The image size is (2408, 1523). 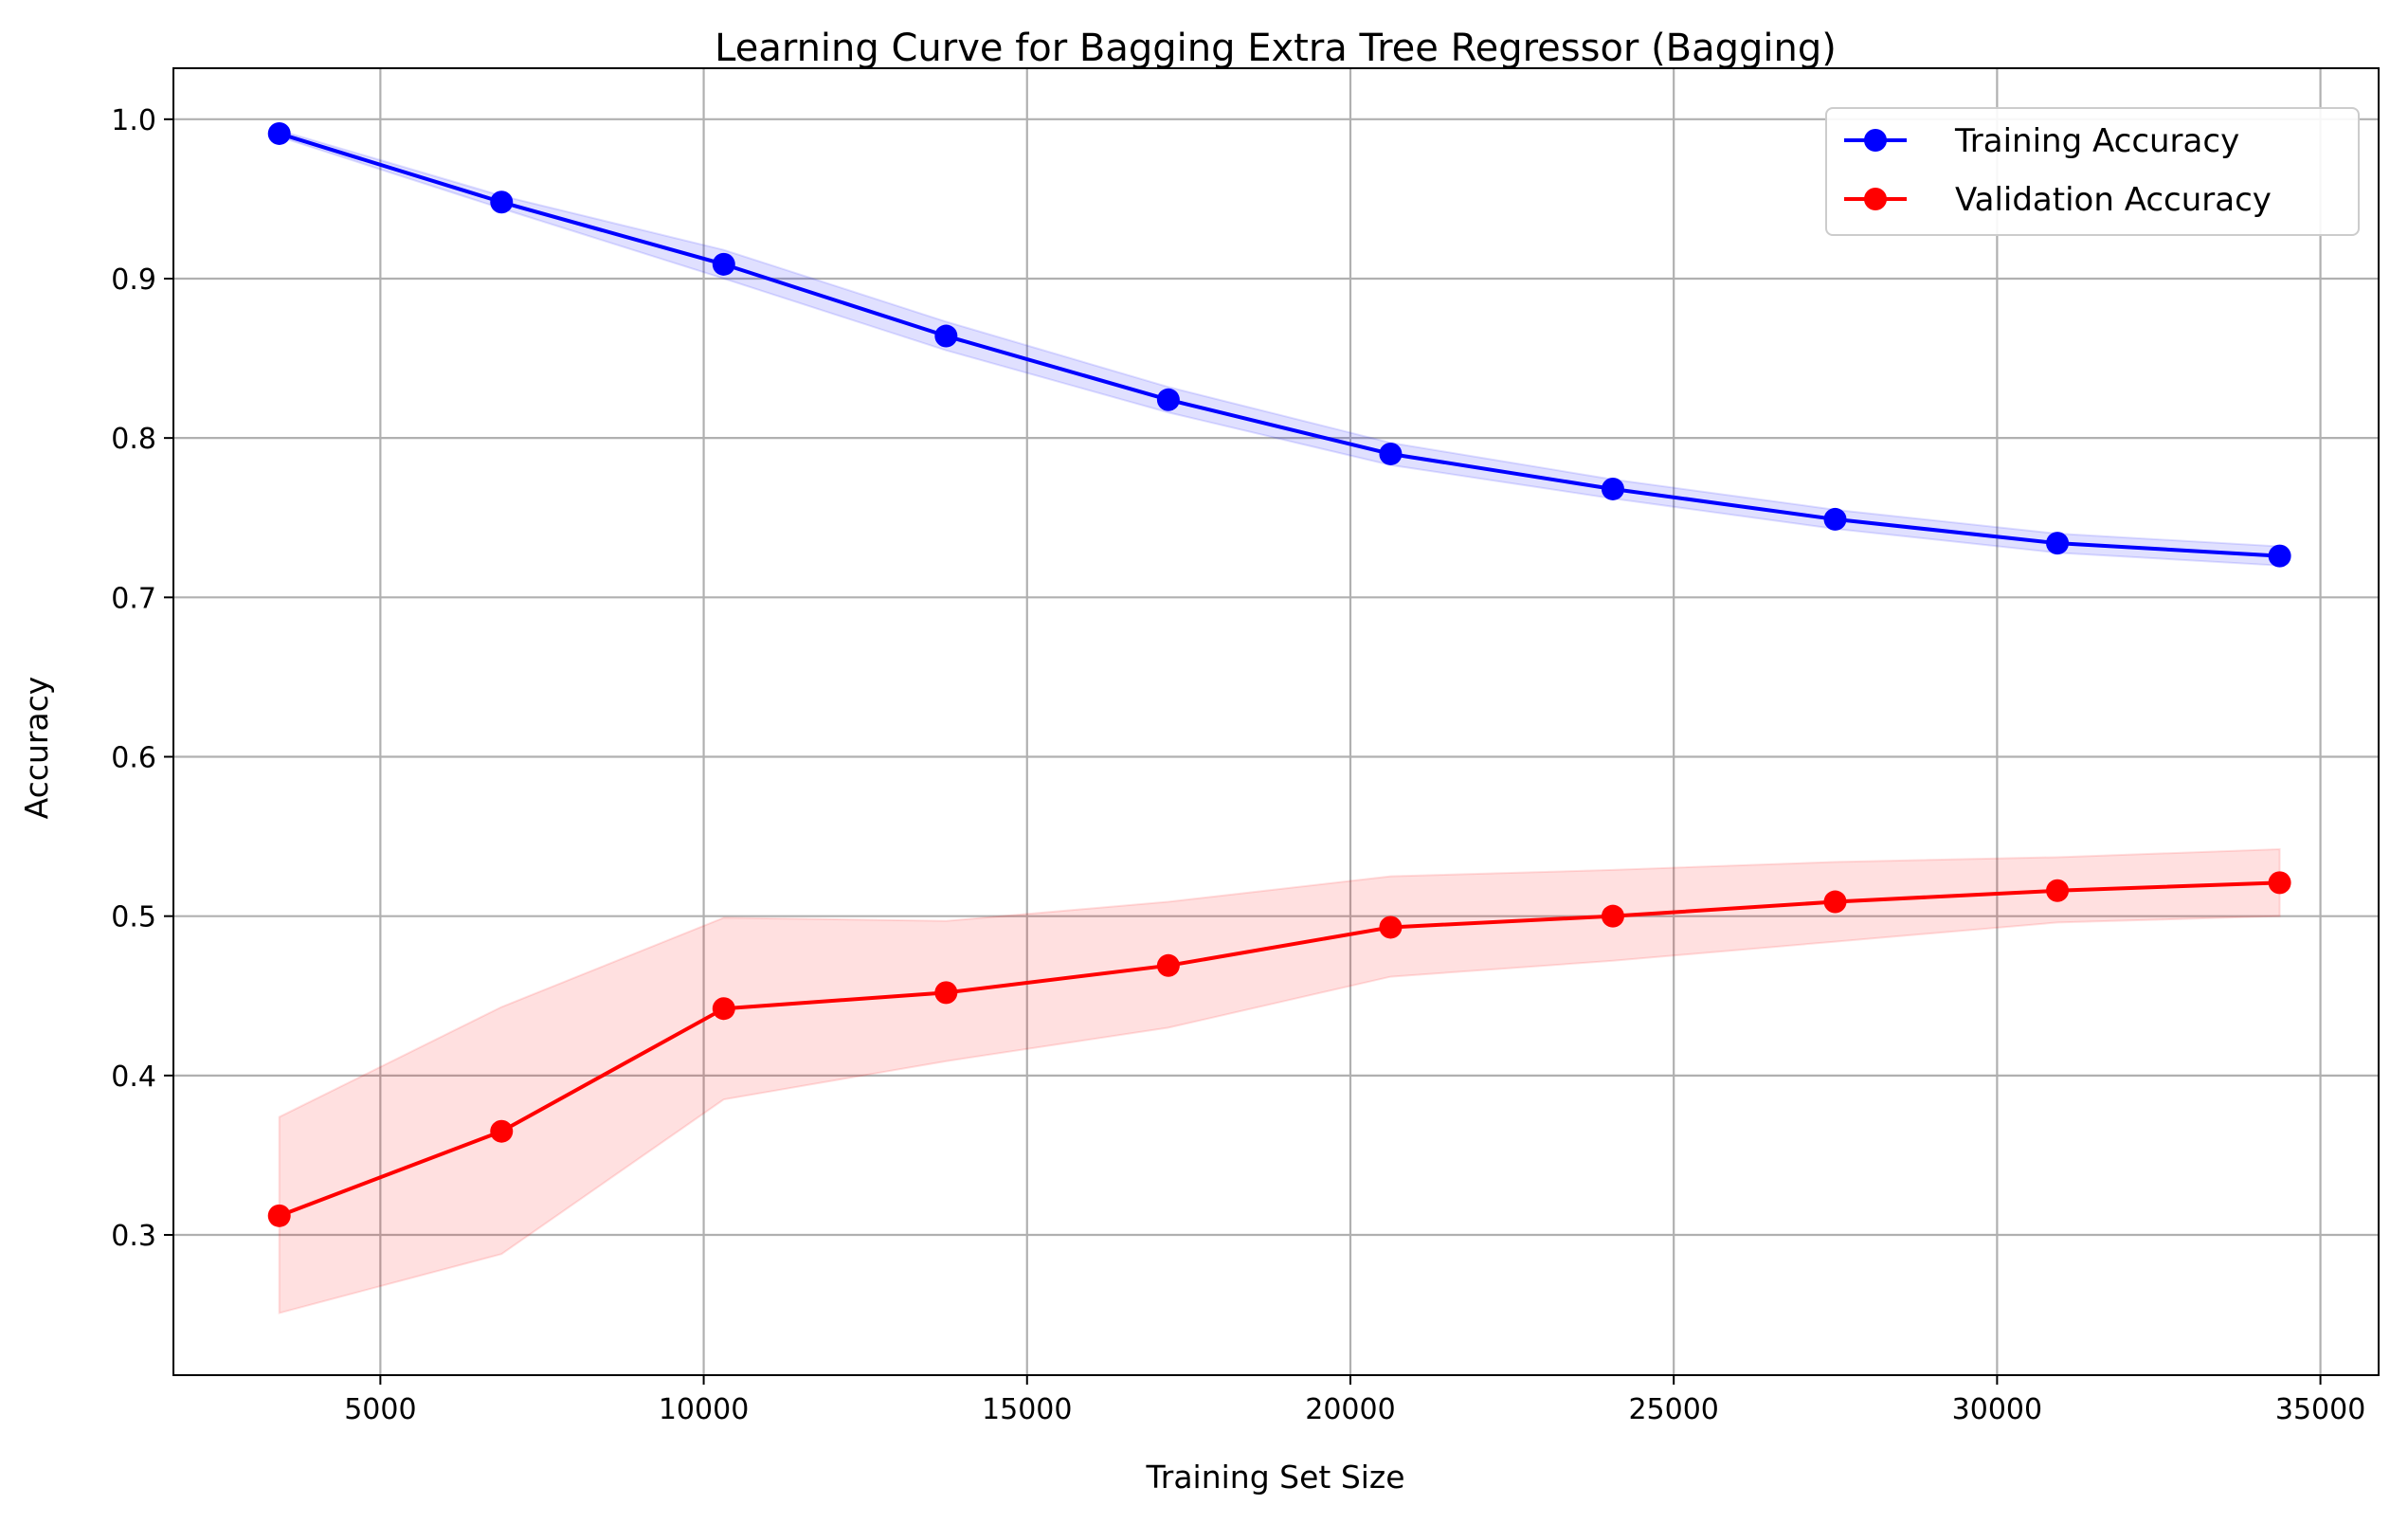 I want to click on legend: Training Accuracy Validation Accuracy, so click(x=2093, y=171).